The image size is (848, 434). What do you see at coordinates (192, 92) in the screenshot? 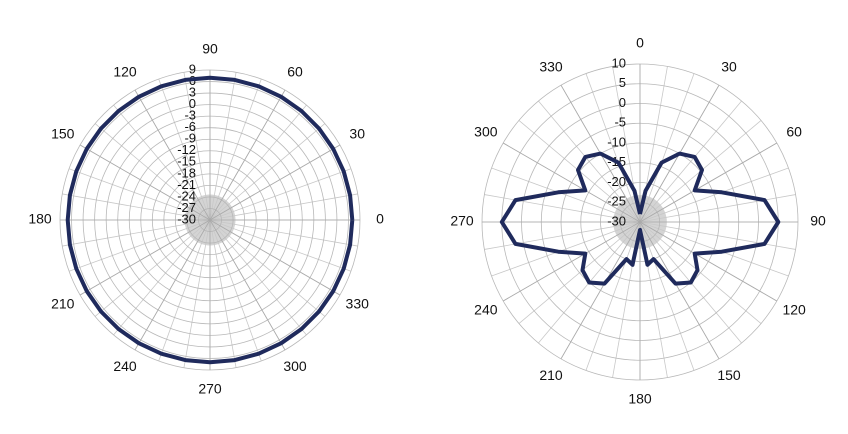
I see `r-tick-label: 3` at bounding box center [192, 92].